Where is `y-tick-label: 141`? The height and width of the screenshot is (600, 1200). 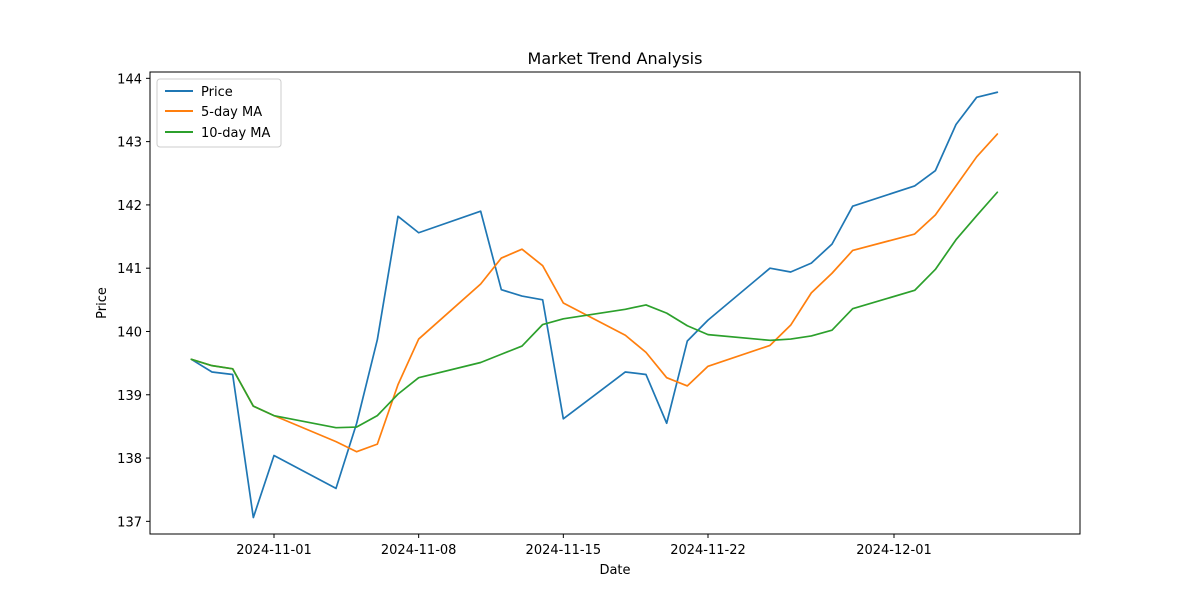 y-tick-label: 141 is located at coordinates (129, 269).